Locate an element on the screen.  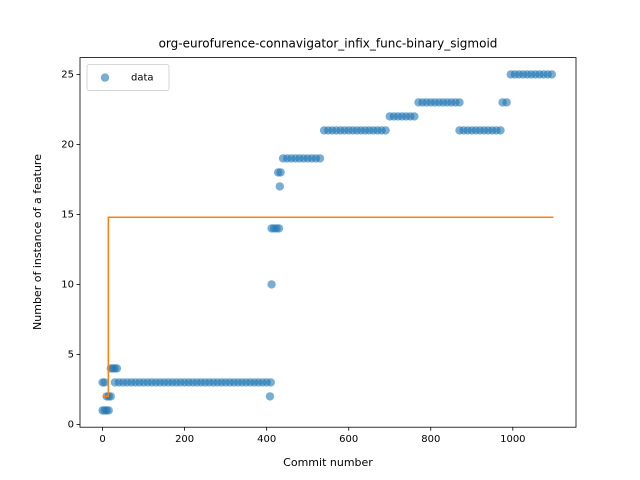
x-tick-label: 600 is located at coordinates (348, 439).